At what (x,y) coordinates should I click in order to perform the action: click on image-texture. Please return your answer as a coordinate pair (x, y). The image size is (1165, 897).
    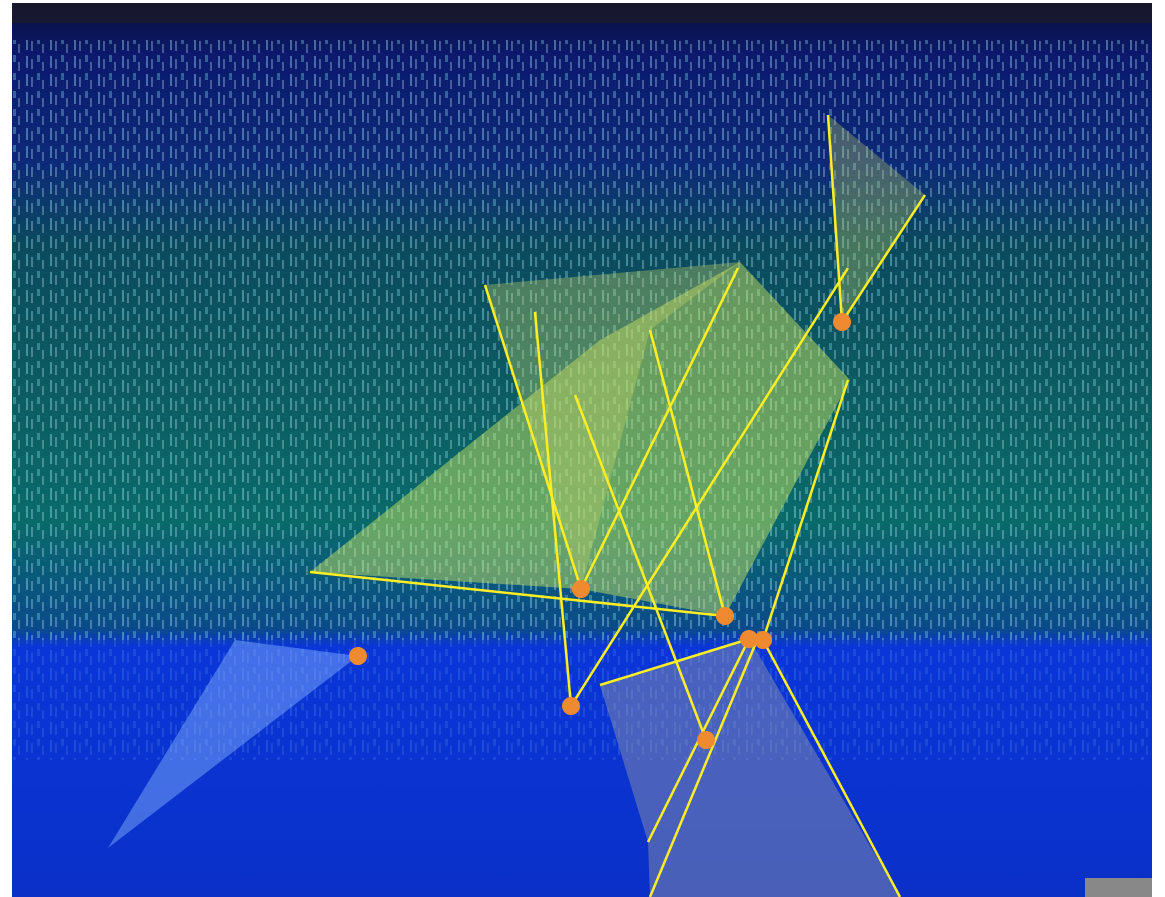
    Looking at the image, I should click on (582, 700).